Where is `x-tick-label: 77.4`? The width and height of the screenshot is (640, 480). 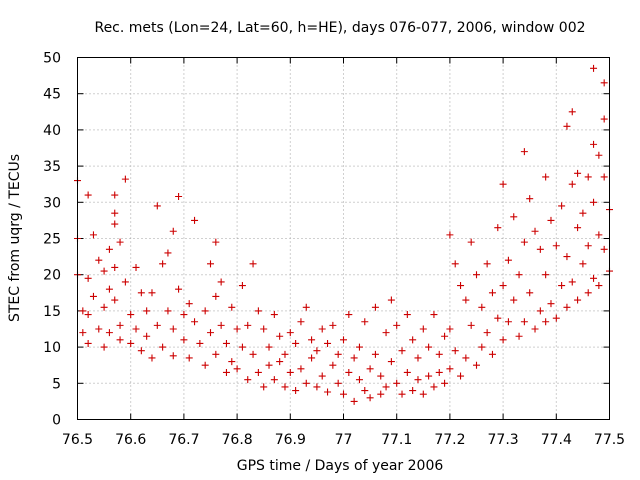
x-tick-label: 77.4 is located at coordinates (556, 440).